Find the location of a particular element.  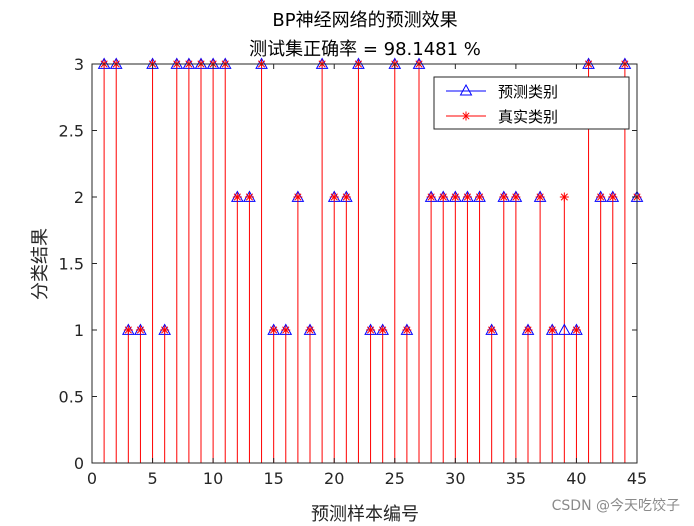

x-tick-label: 25 is located at coordinates (395, 478).